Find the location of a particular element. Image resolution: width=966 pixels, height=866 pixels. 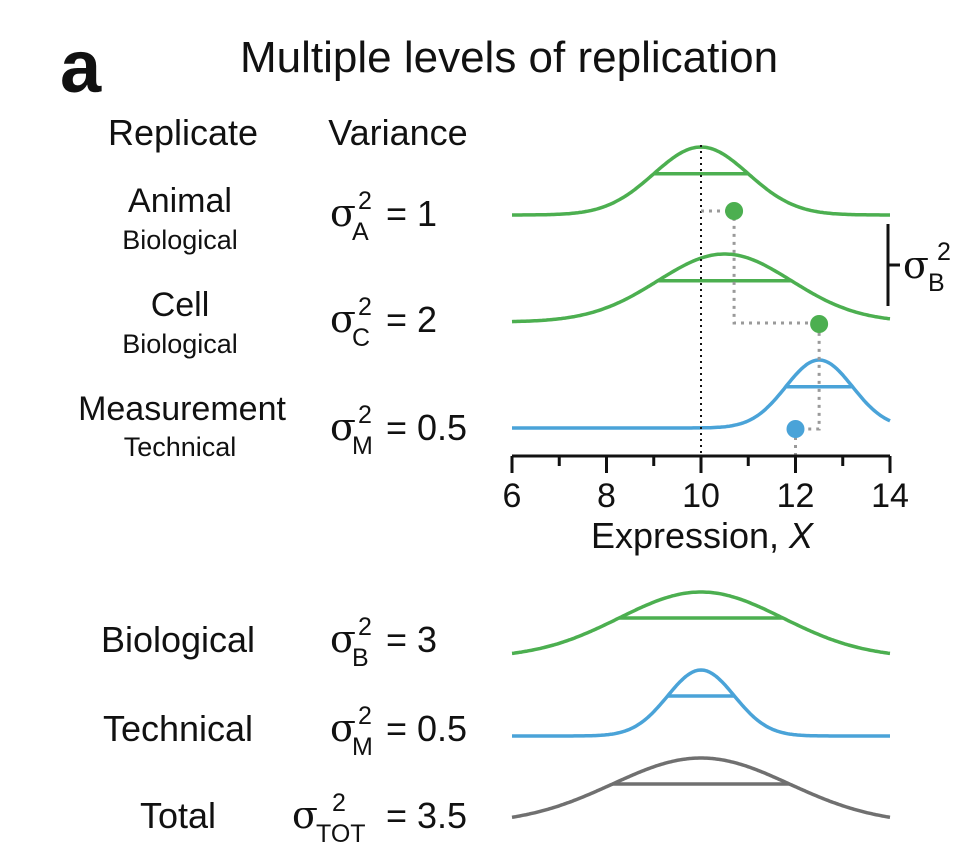

row-name-animal: Animal is located at coordinates (180, 201).